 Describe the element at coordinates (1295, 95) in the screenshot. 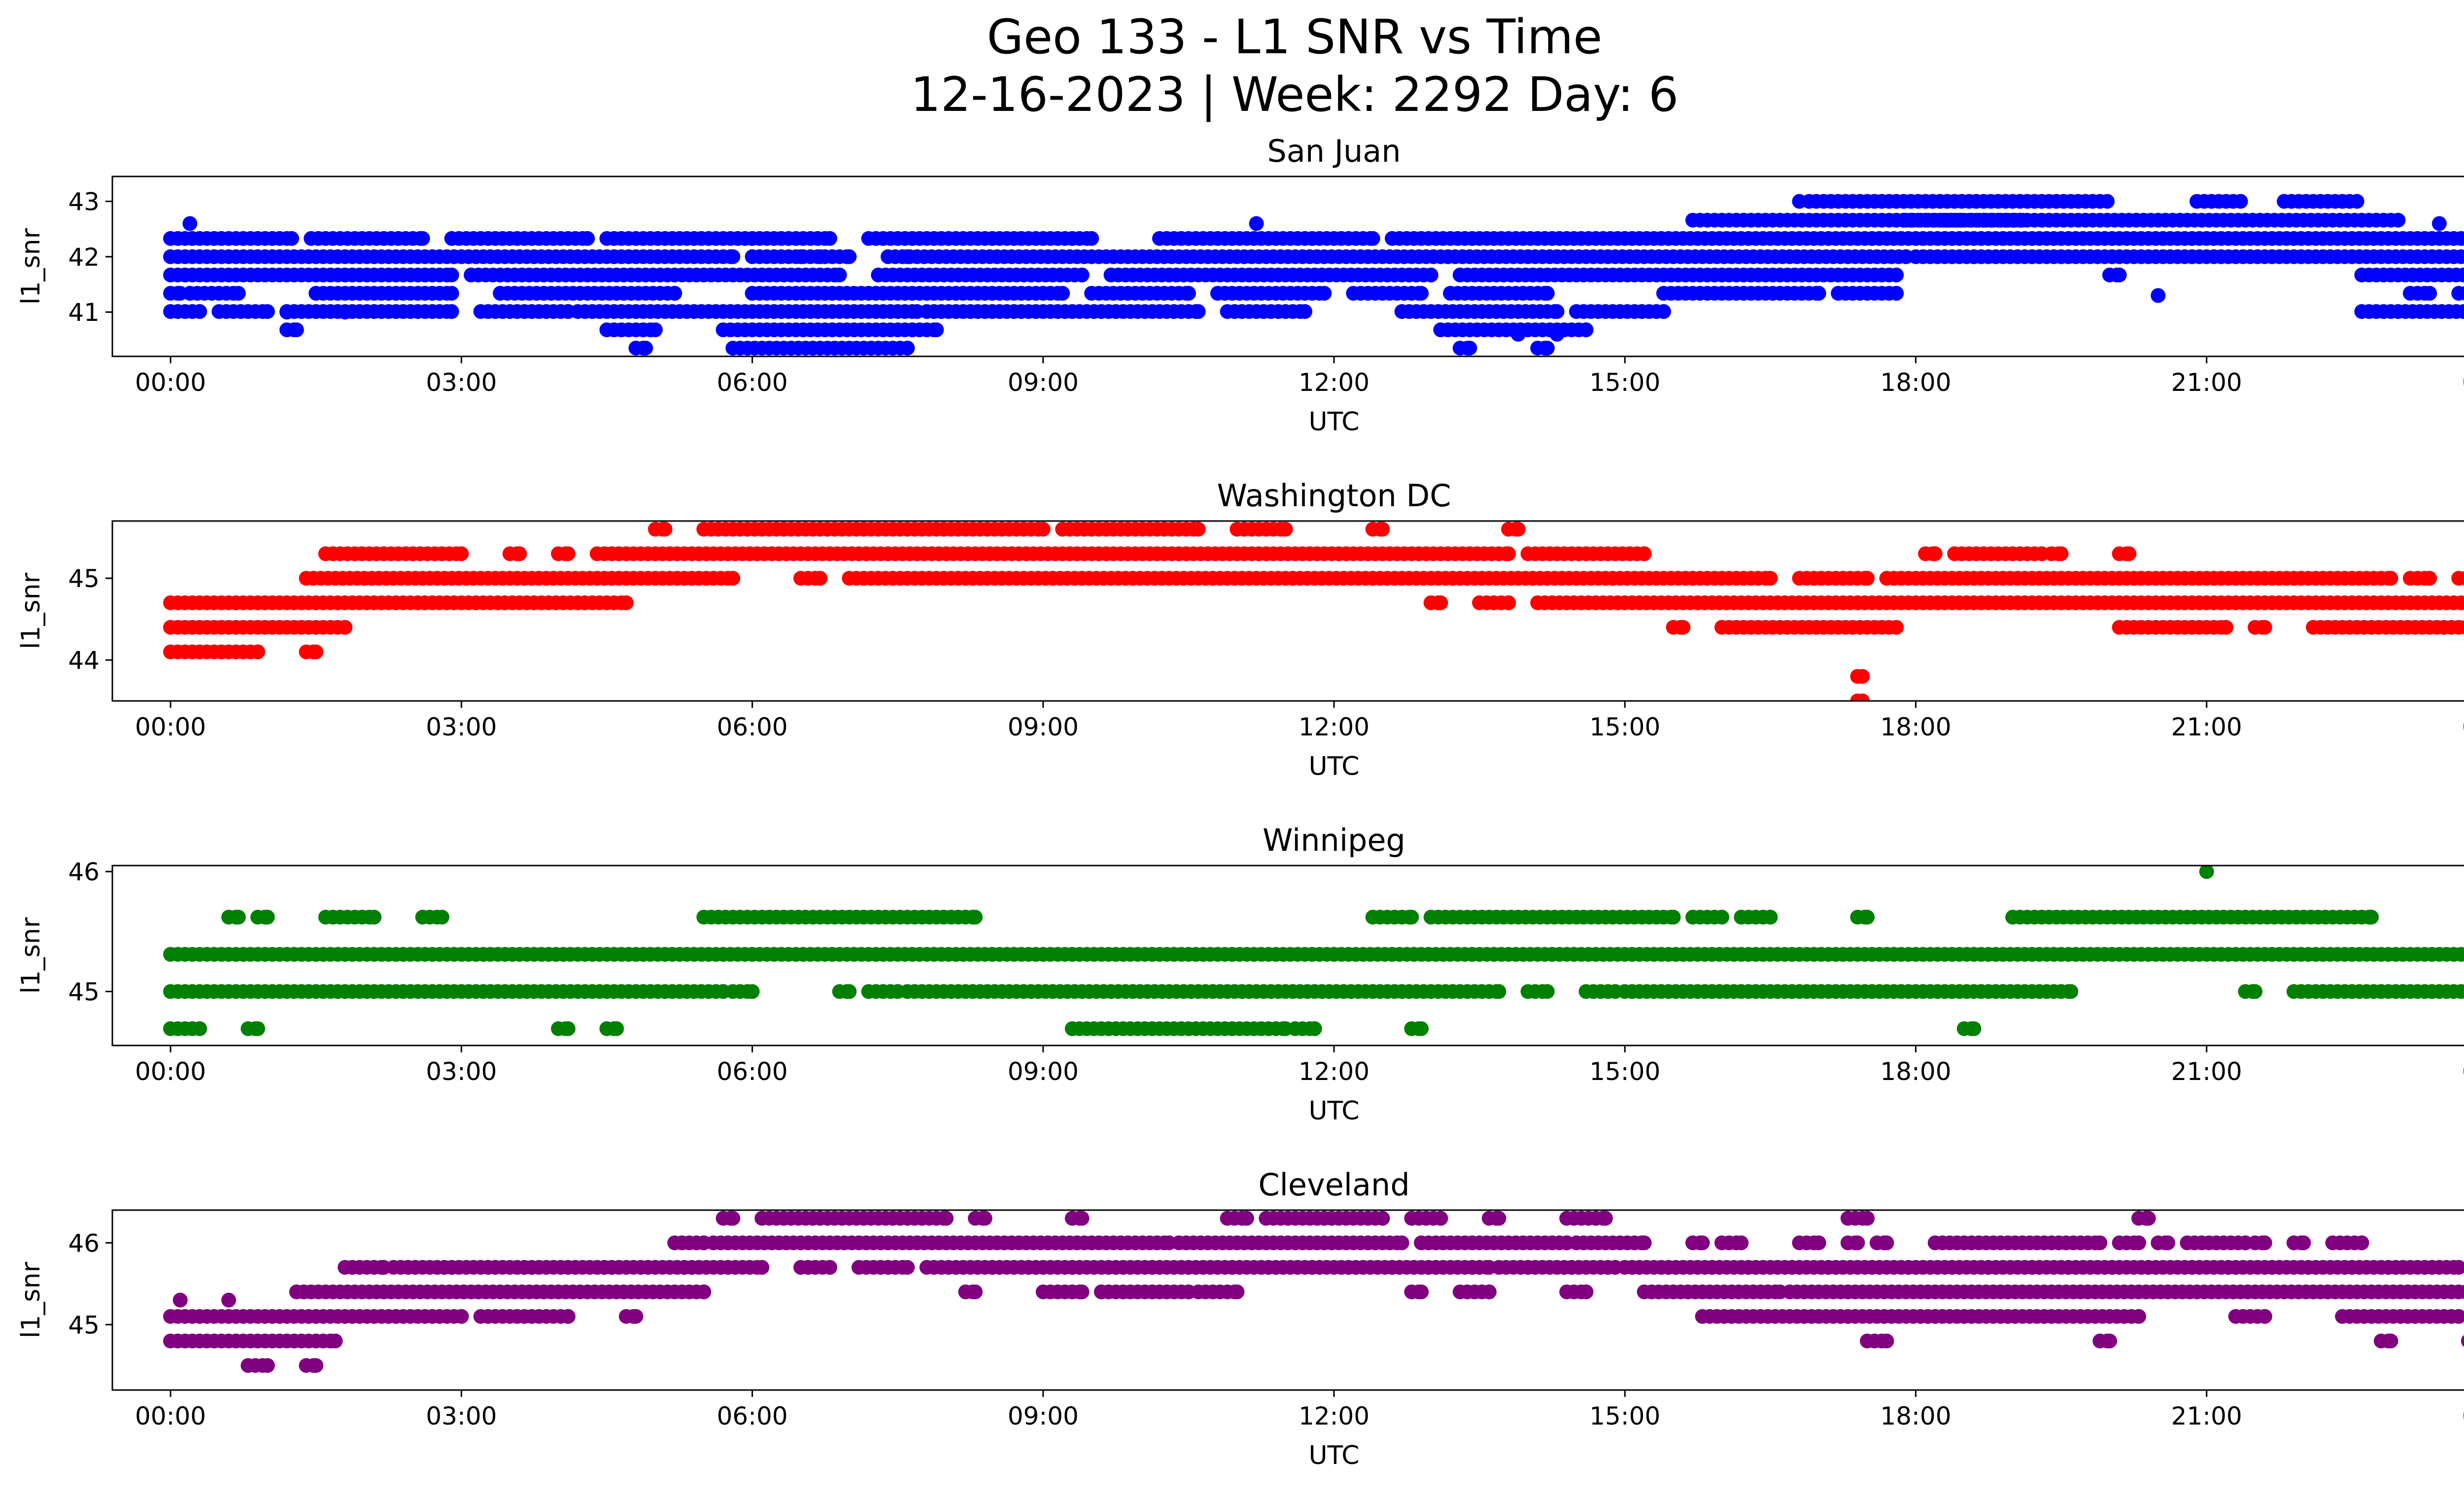

I see `figure-subtitle: 12-16-2023 | Week: 2292 Day: 6` at that location.